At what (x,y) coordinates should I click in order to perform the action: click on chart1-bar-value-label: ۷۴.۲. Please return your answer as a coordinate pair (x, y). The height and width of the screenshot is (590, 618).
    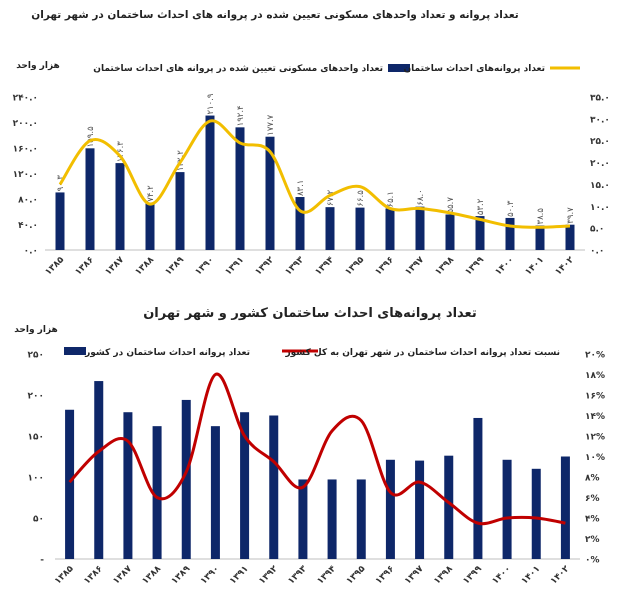
    Looking at the image, I should click on (151, 193).